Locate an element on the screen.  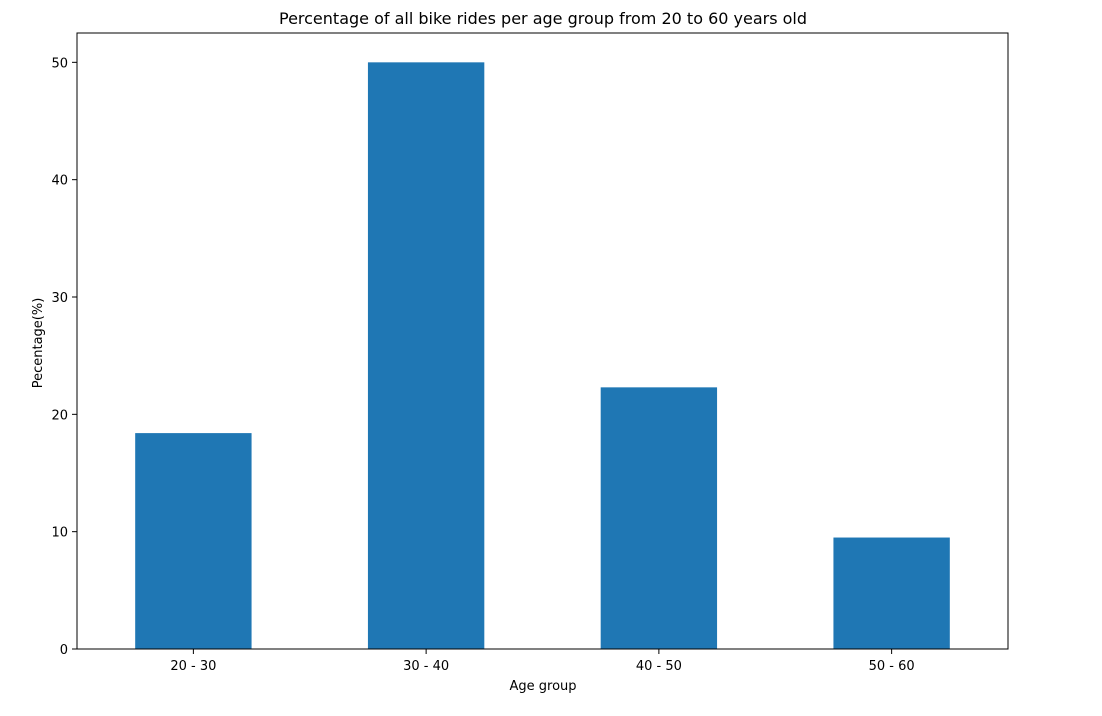
y-tick-label: 30 is located at coordinates (59, 298).